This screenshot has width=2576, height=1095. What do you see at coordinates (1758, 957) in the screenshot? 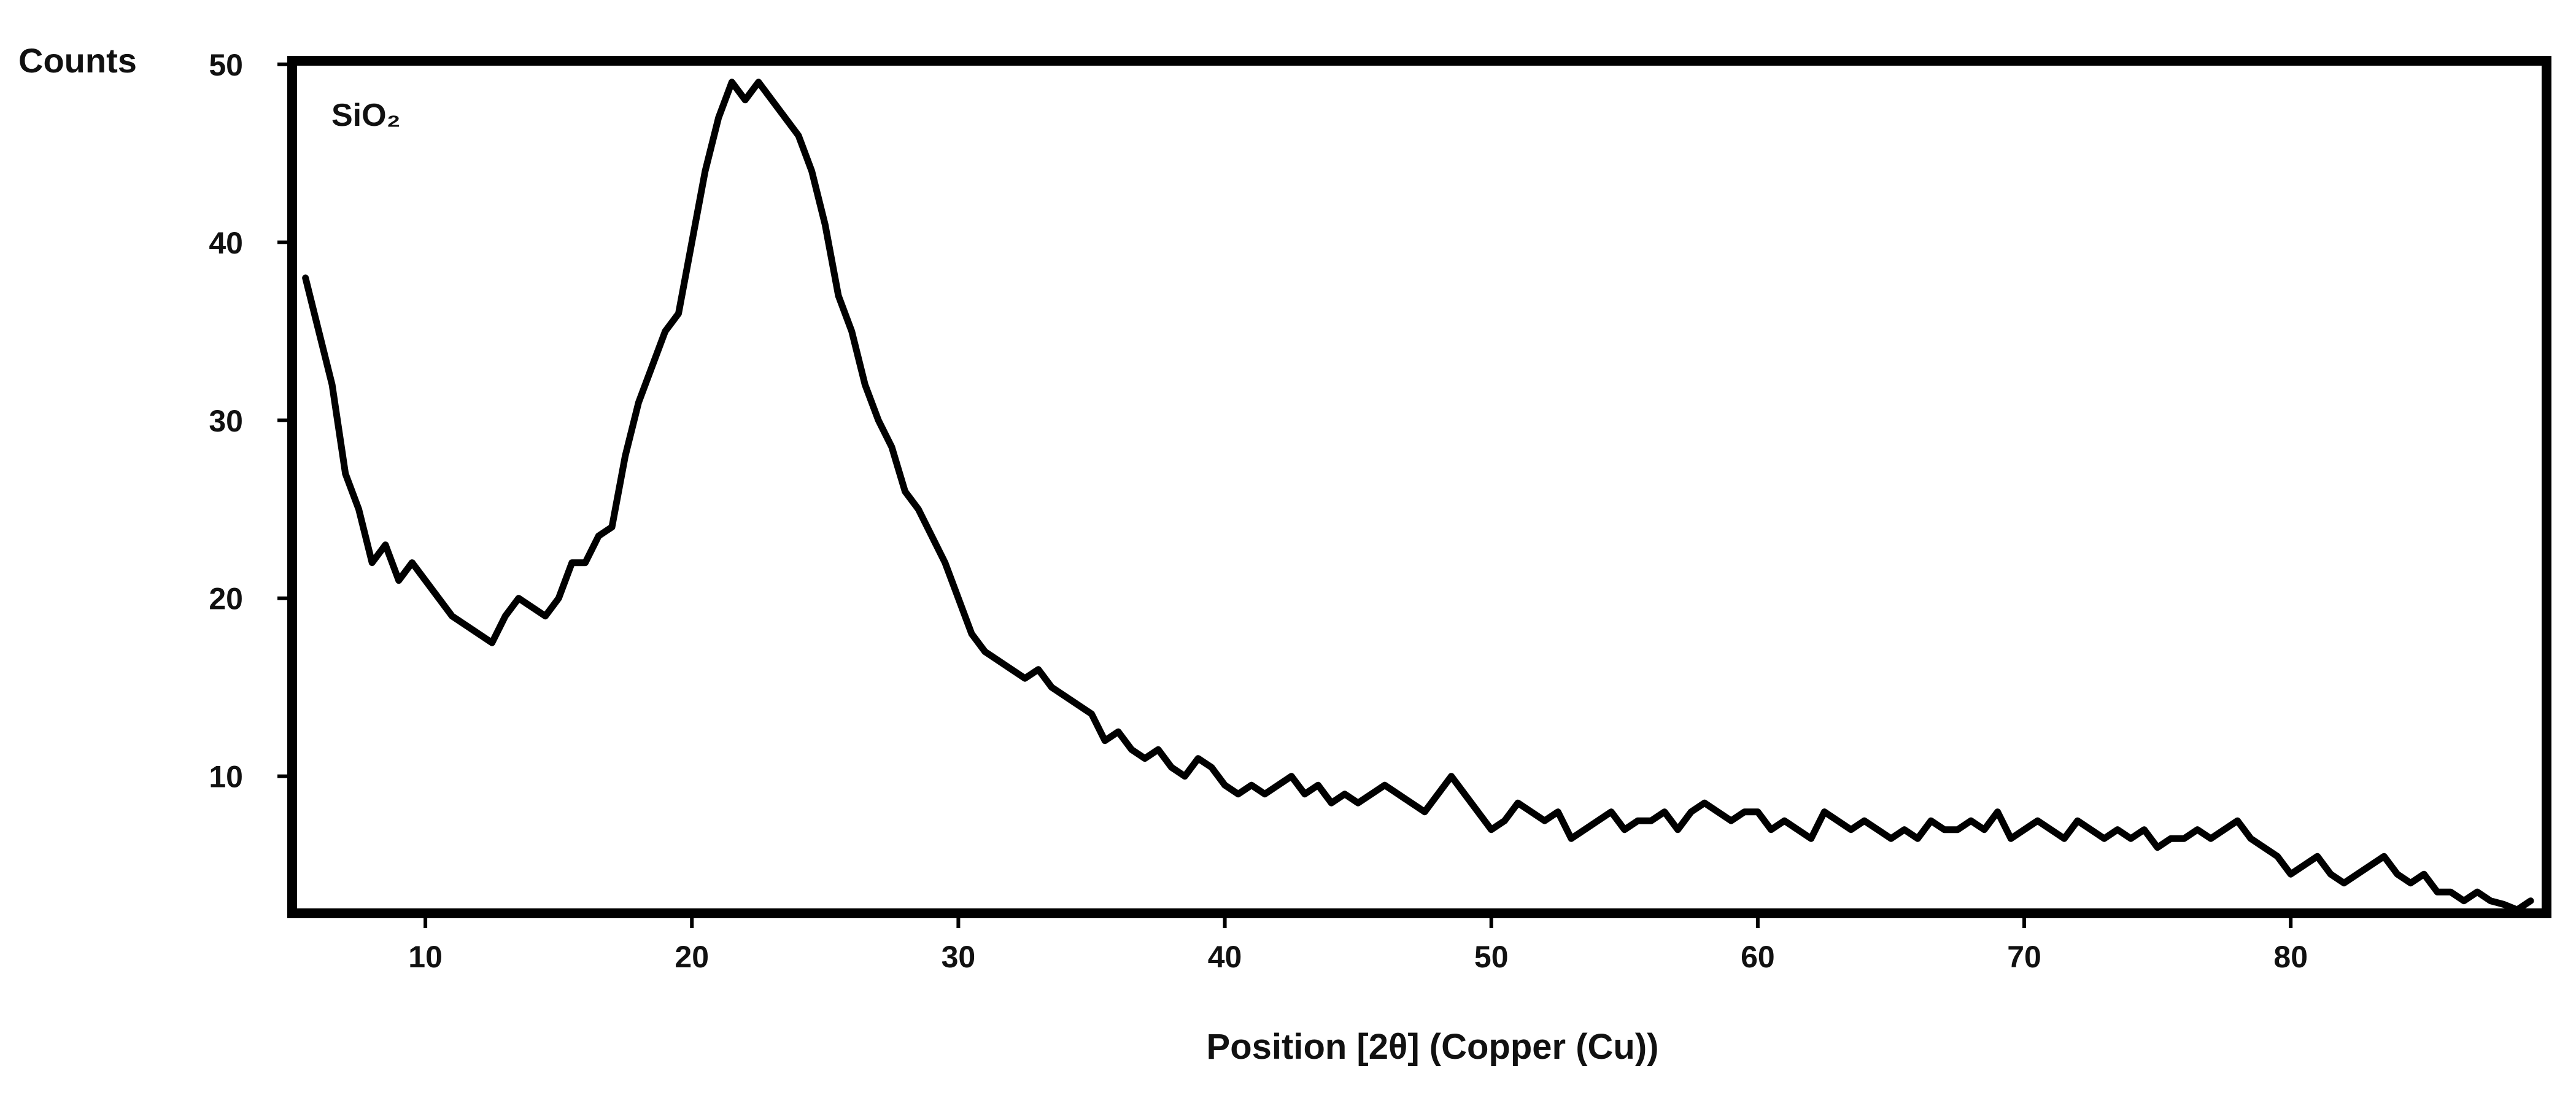
I see `x-tick-label: 60` at bounding box center [1758, 957].